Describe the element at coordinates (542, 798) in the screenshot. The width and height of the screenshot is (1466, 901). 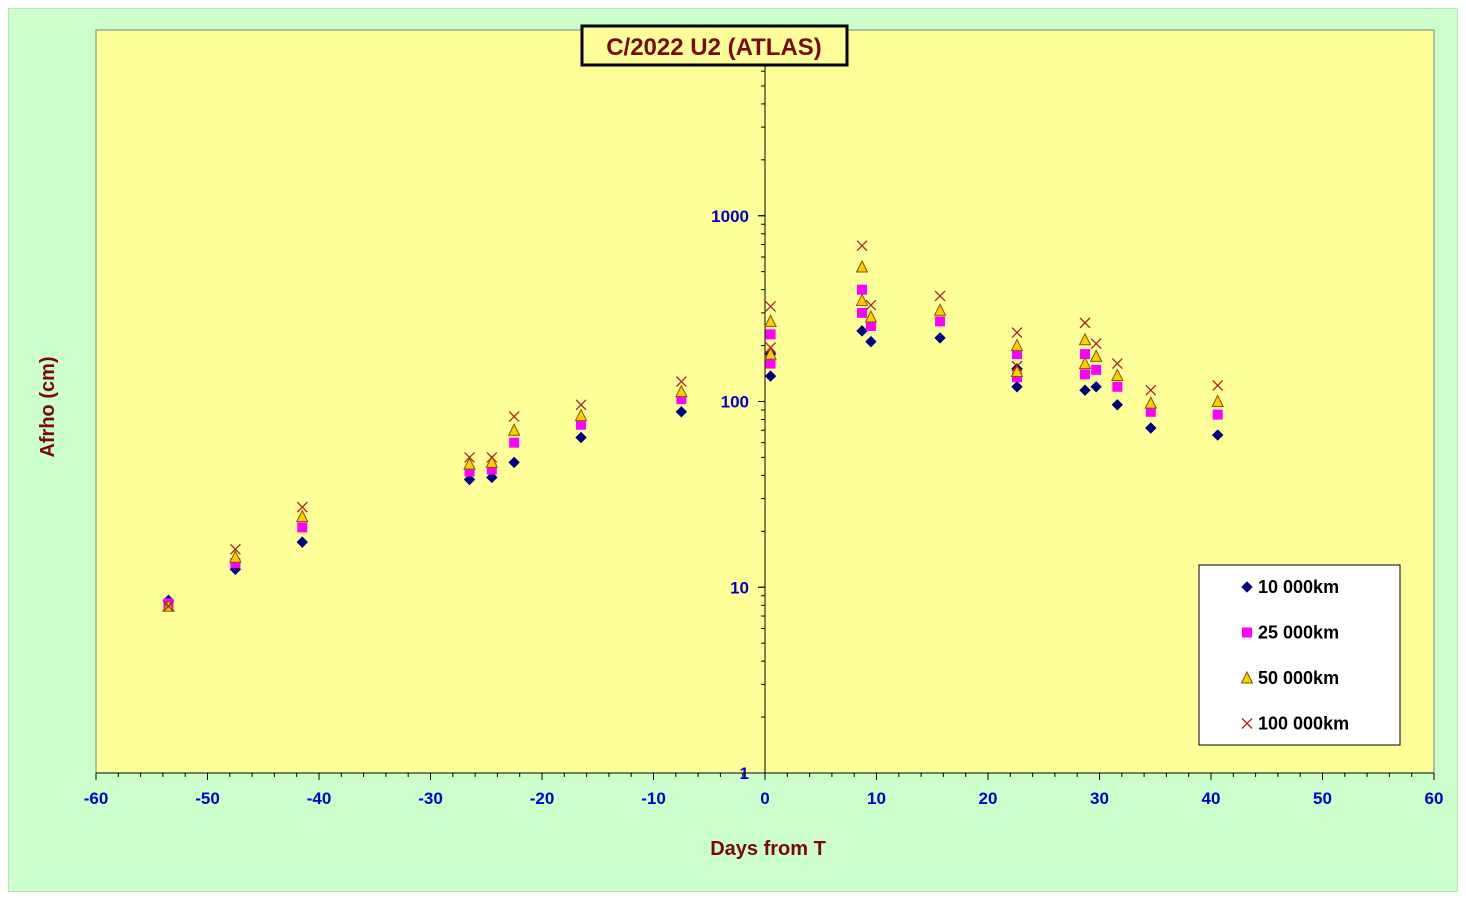
I see `x-tick-label: -20` at that location.